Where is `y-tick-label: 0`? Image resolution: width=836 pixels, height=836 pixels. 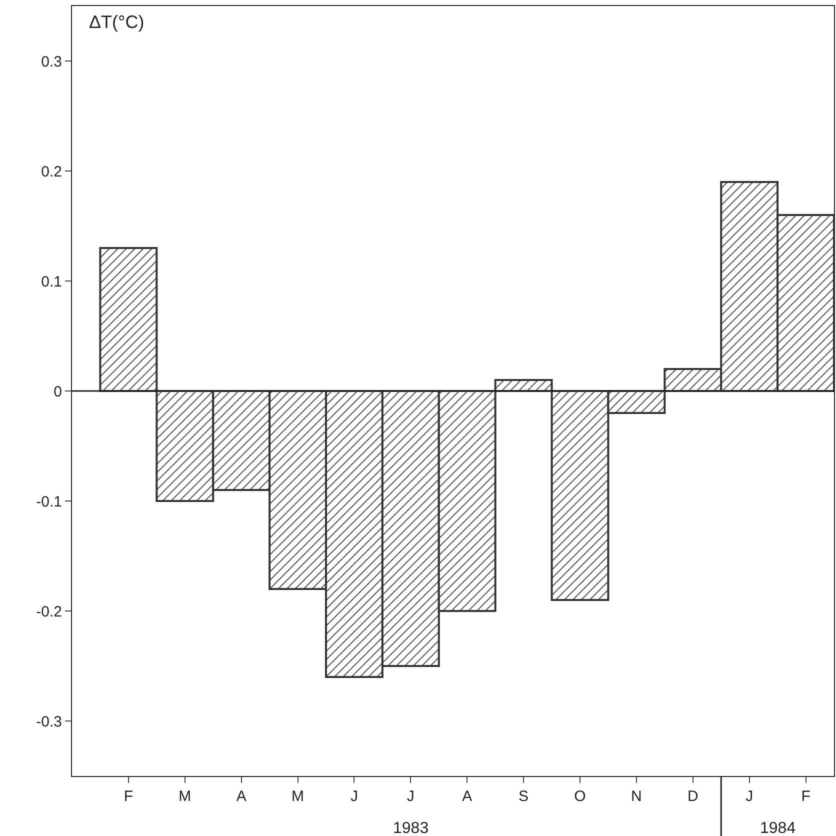 y-tick-label: 0 is located at coordinates (58, 391).